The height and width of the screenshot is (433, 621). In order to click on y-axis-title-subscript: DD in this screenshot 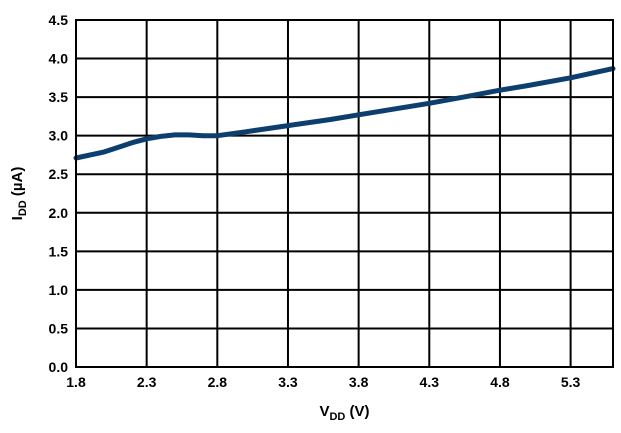, I will do `click(23, 208)`.